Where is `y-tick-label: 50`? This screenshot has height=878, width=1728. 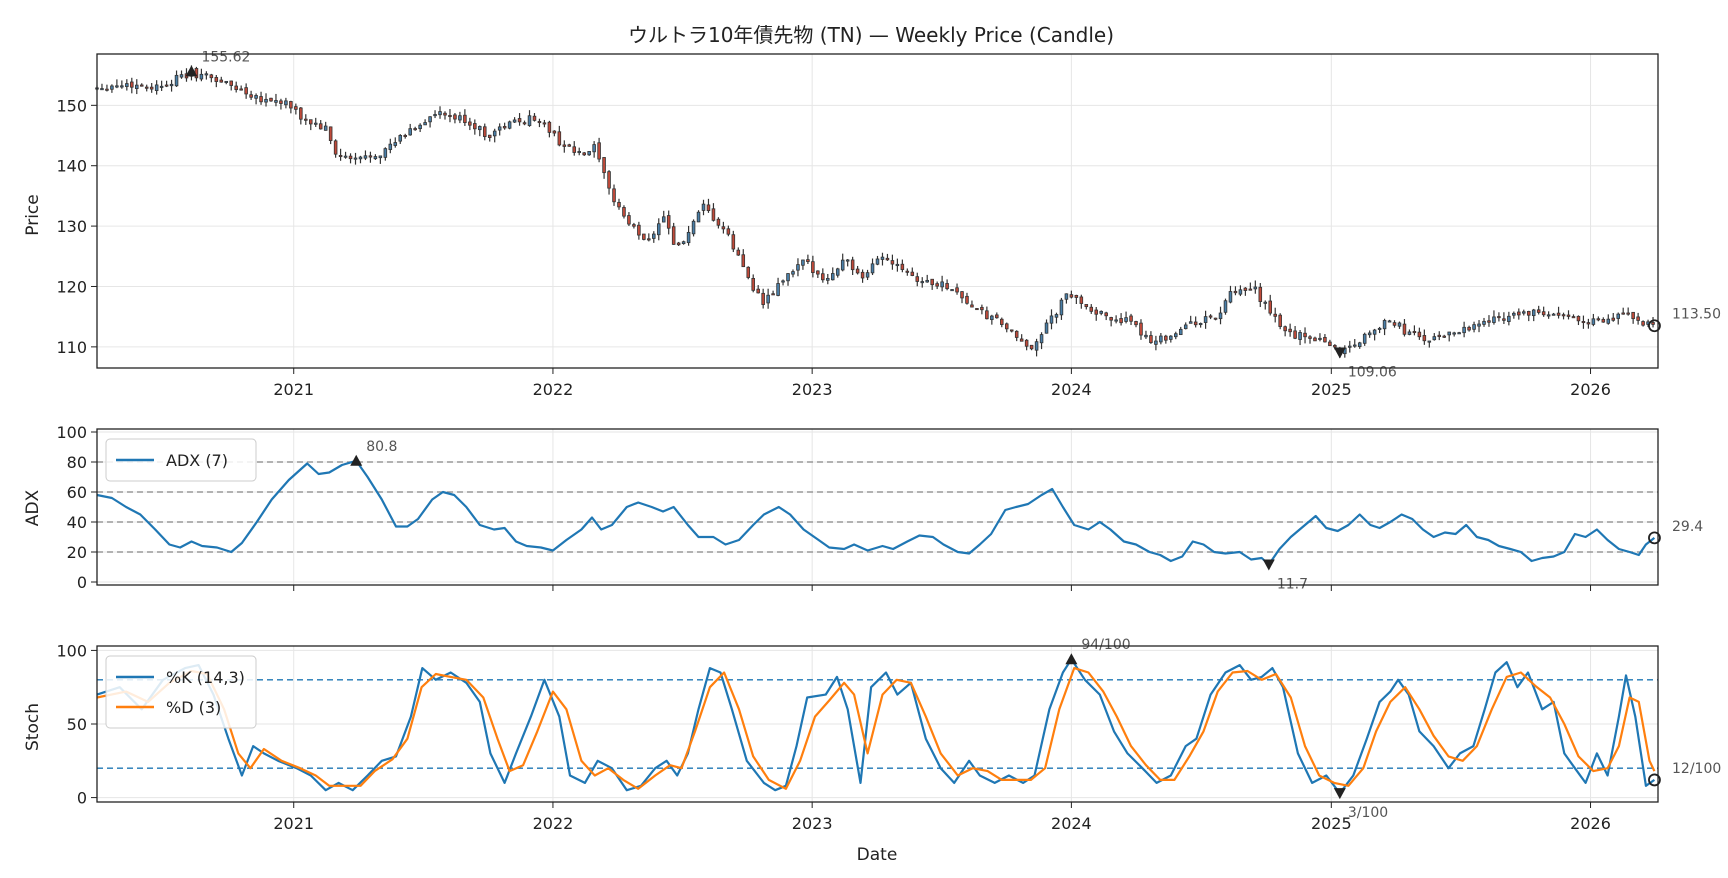
y-tick-label: 50 is located at coordinates (77, 724).